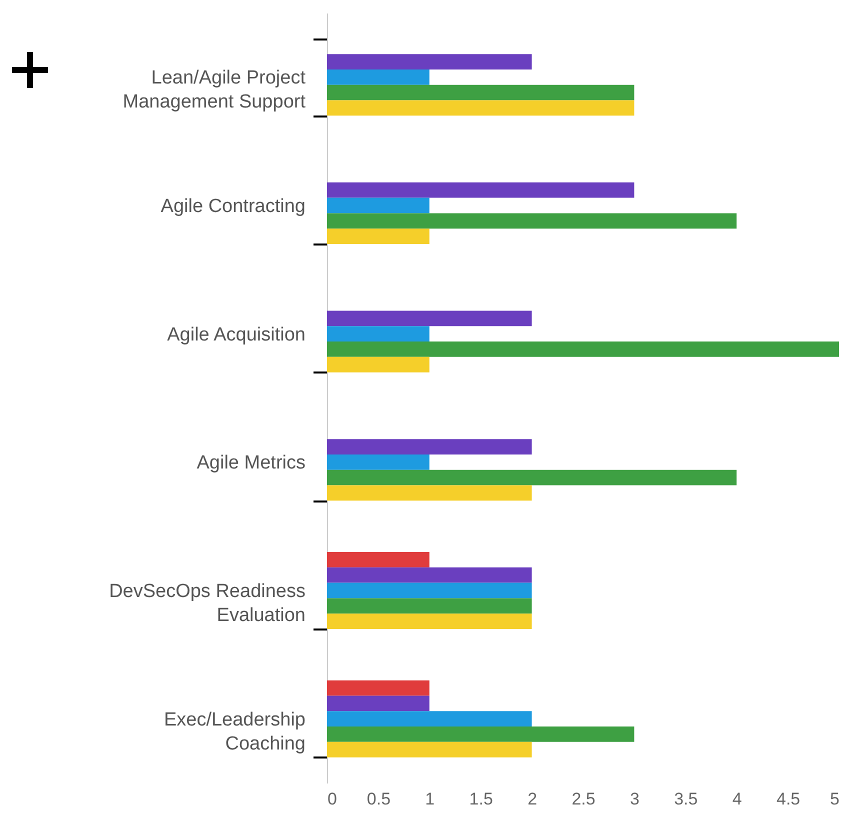 Image resolution: width=854 pixels, height=824 pixels. Describe the element at coordinates (251, 463) in the screenshot. I see `y-tick-label: Agile Metrics` at that location.